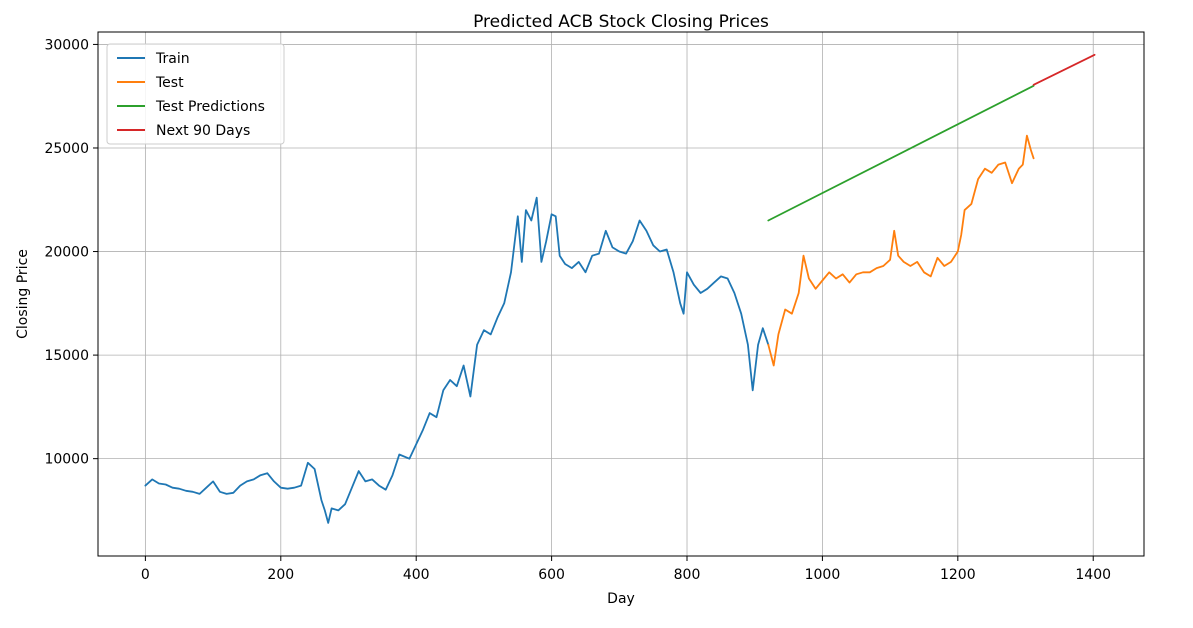  I want to click on y-tick-label: 15000, so click(66, 356).